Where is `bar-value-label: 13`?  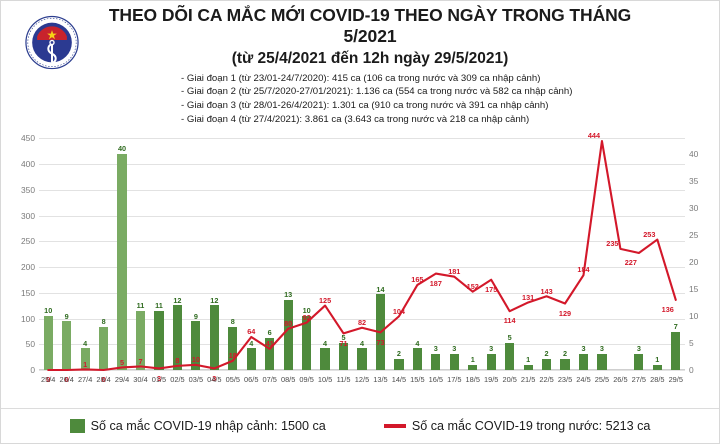
bar-value-label: 13 is located at coordinates (288, 295).